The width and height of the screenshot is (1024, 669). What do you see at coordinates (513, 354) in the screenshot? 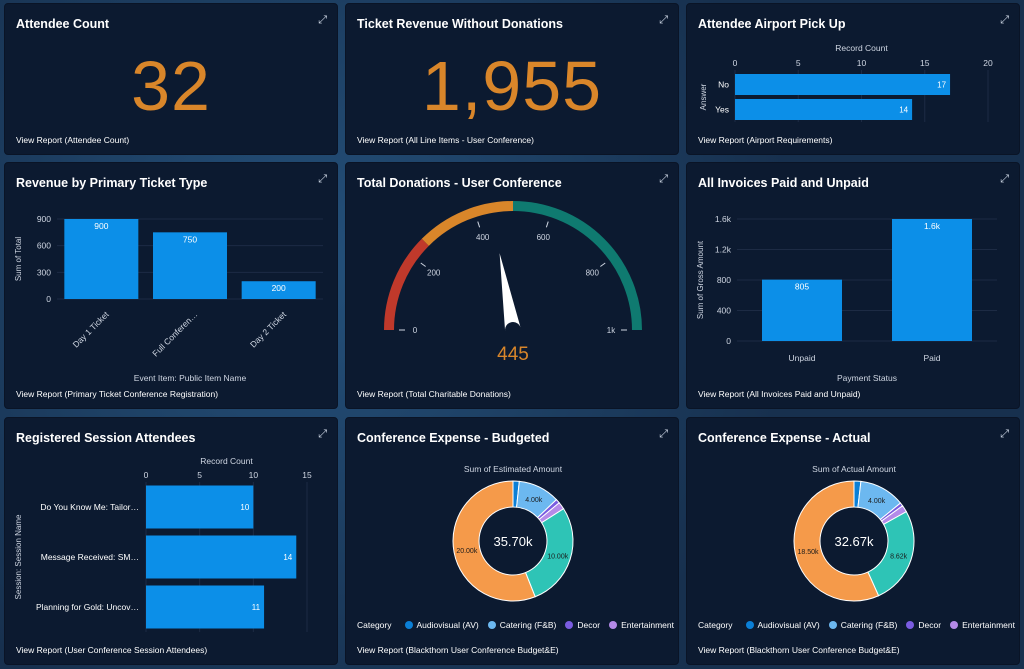
I see `gauge-value: 445` at bounding box center [513, 354].